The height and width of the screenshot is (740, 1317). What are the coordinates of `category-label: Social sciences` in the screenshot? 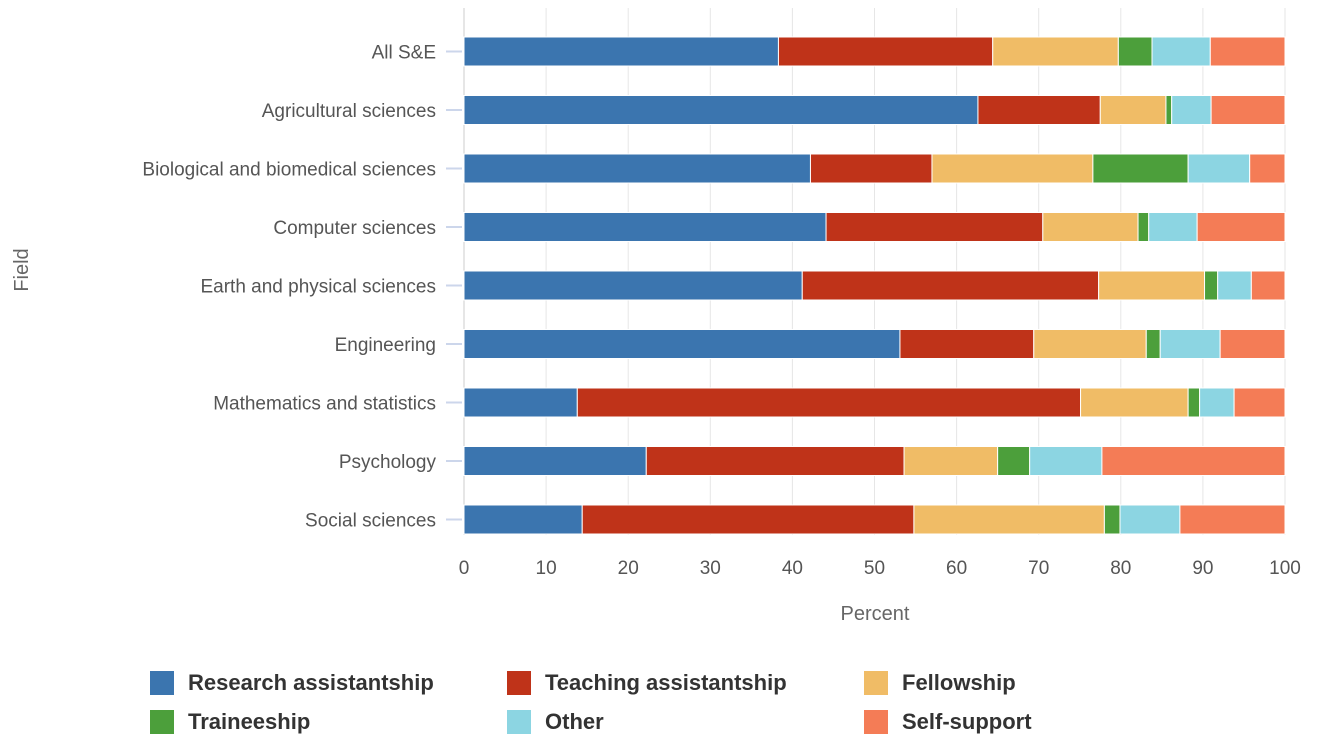 It's located at (370, 521).